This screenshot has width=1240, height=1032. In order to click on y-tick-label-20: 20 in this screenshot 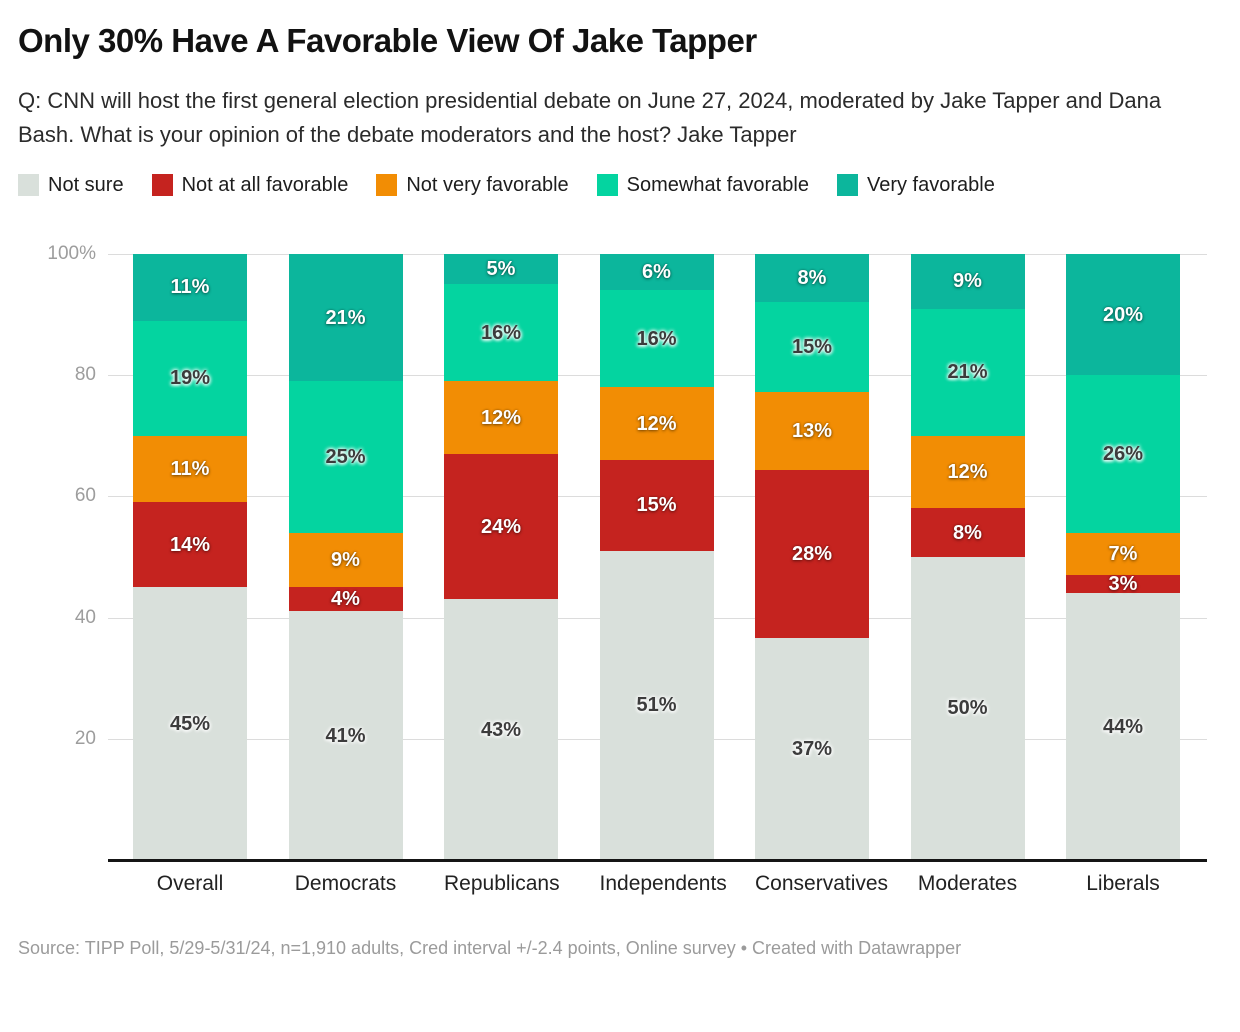, I will do `click(85, 738)`.